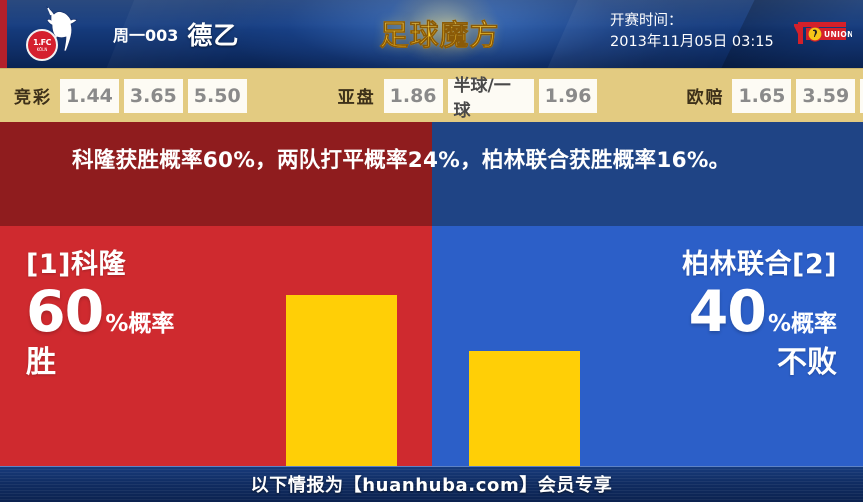  Describe the element at coordinates (42, 45) in the screenshot. I see `koln-badge-icon: 1.FC KÖLN` at that location.